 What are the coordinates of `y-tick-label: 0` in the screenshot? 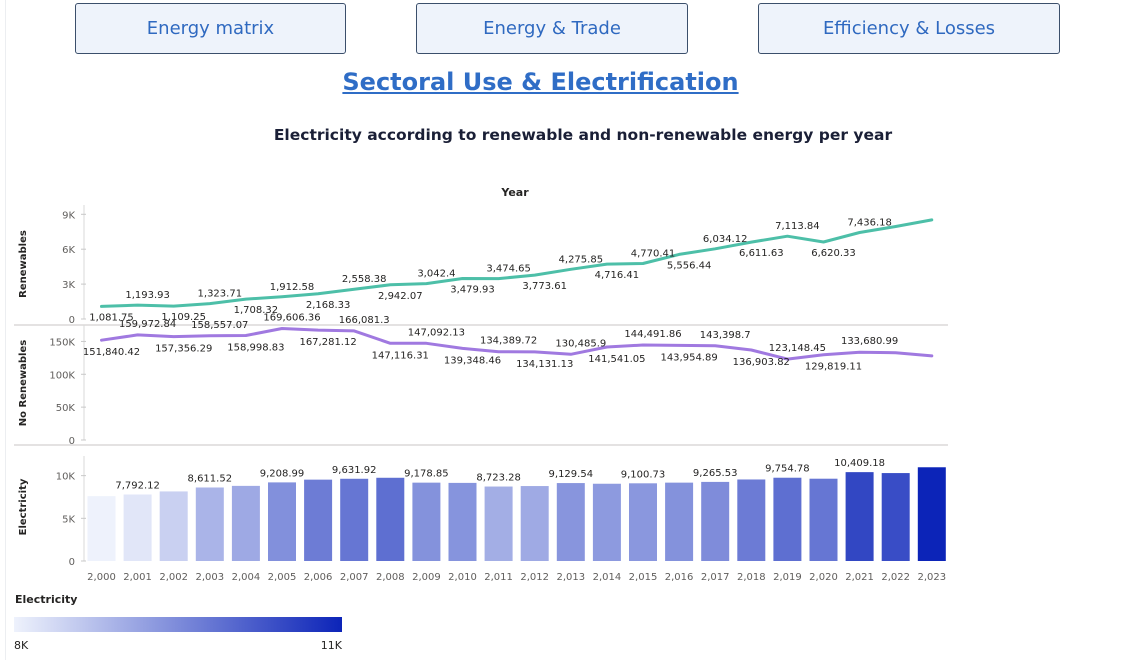 It's located at (72, 562).